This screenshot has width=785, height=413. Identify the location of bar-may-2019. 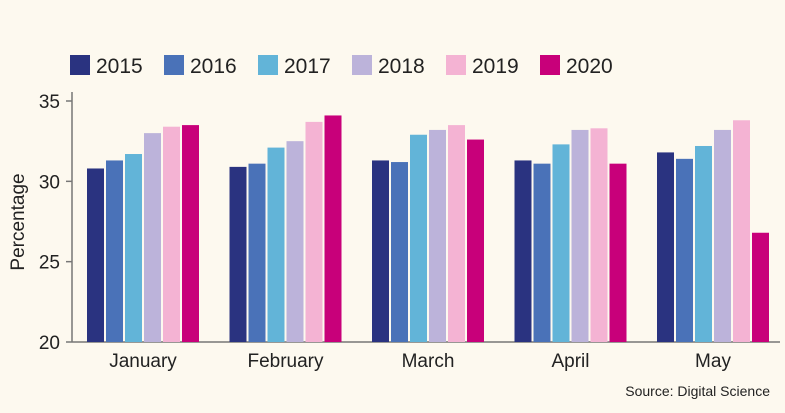
(741, 231).